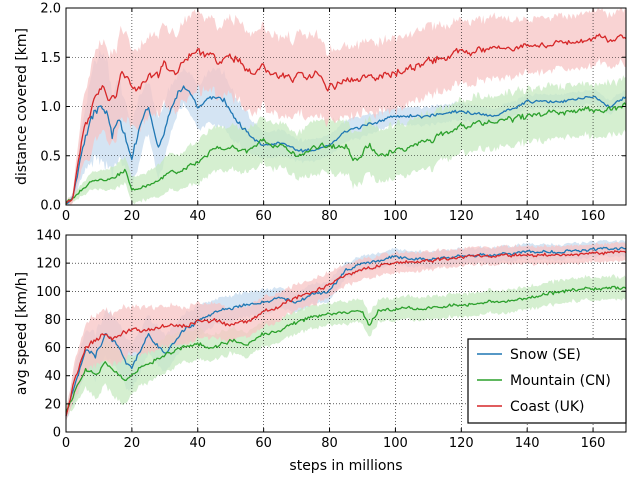  I want to click on legend-entry-mountain: Mountain (CN), so click(544, 381).